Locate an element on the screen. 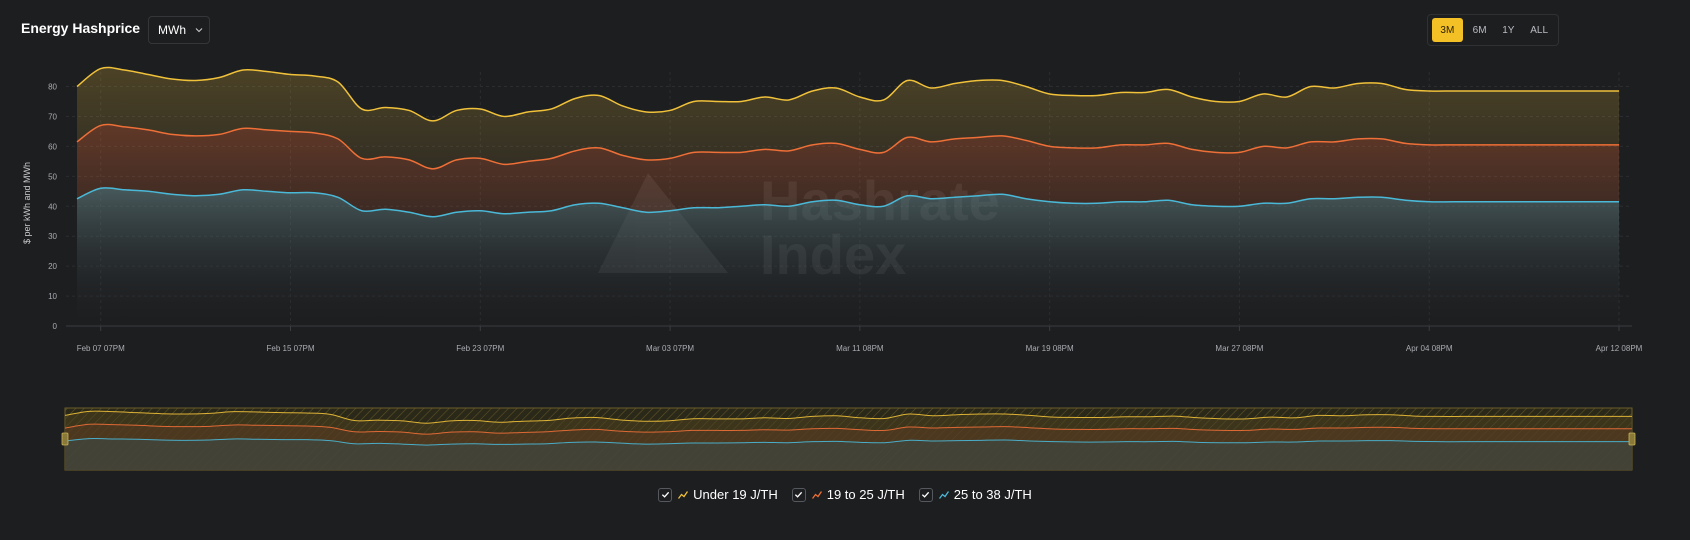  y-tick-label: 70 is located at coordinates (52, 116).